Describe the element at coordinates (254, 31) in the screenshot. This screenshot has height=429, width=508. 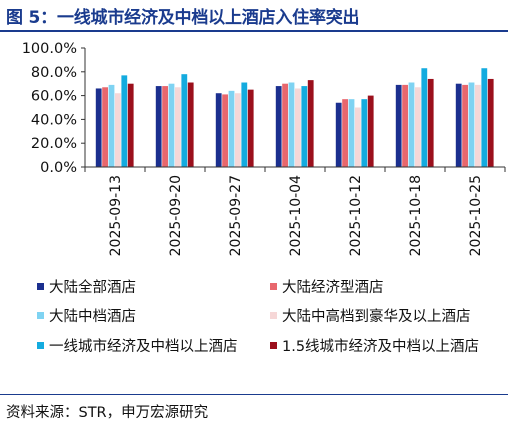
I see `title-rule` at that location.